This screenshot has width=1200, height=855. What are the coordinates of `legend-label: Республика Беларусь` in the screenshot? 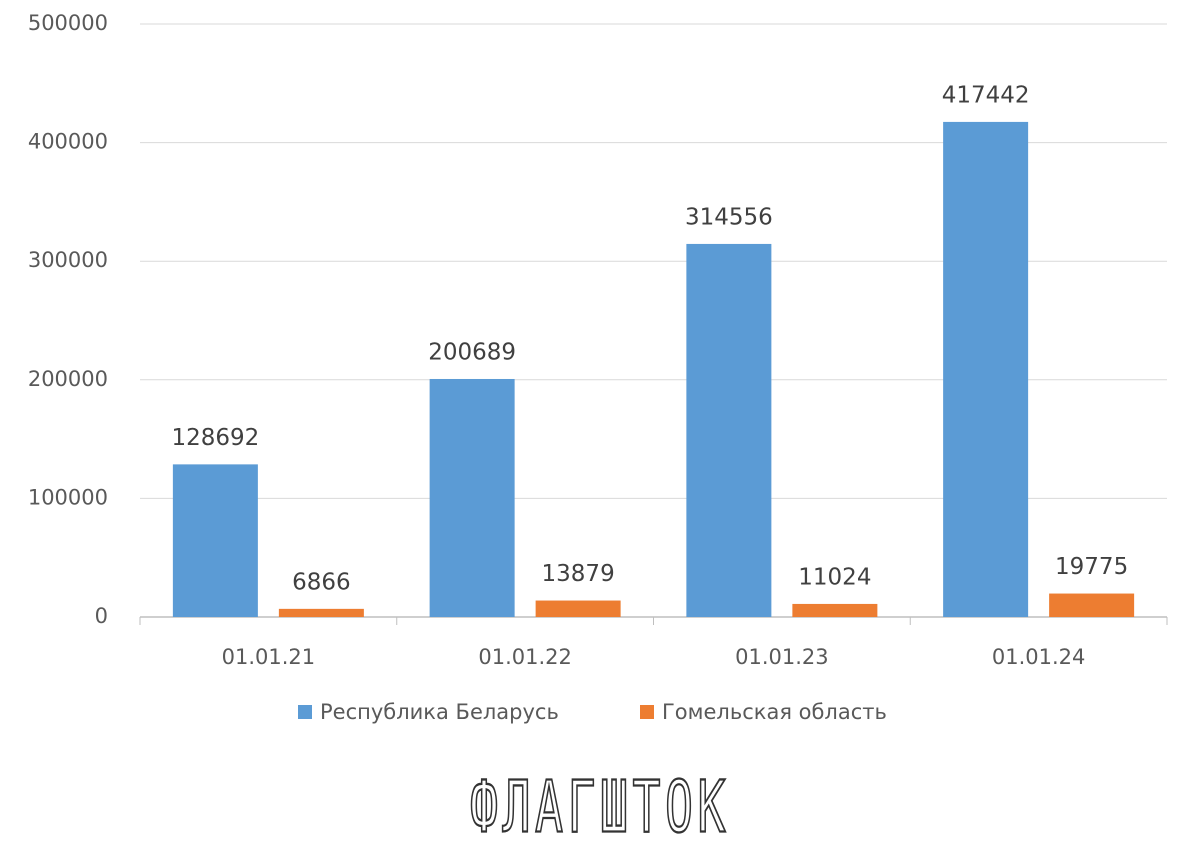 It's located at (439, 712).